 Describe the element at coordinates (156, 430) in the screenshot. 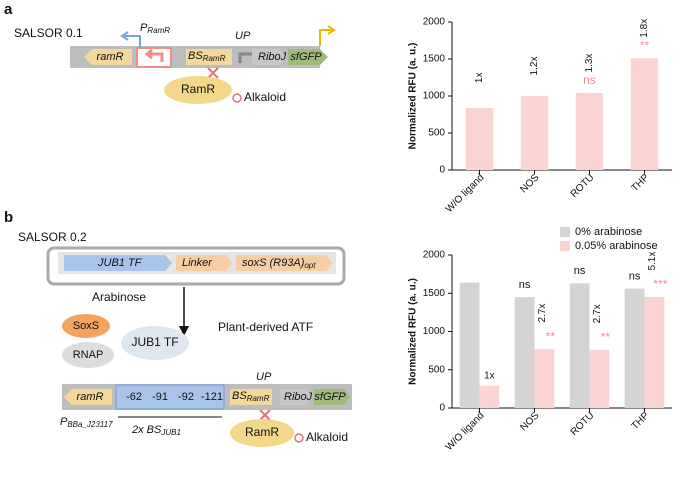

I see `label: 2x BSJUB1` at that location.